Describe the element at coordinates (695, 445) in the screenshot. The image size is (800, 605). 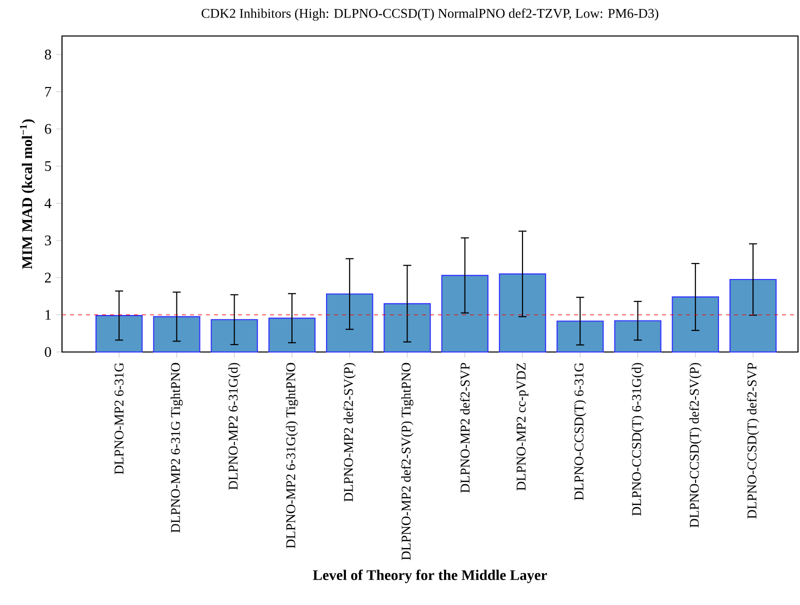
I see `x-tick-label: DLPNO-CCSD(T) def2-SV(P)` at that location.